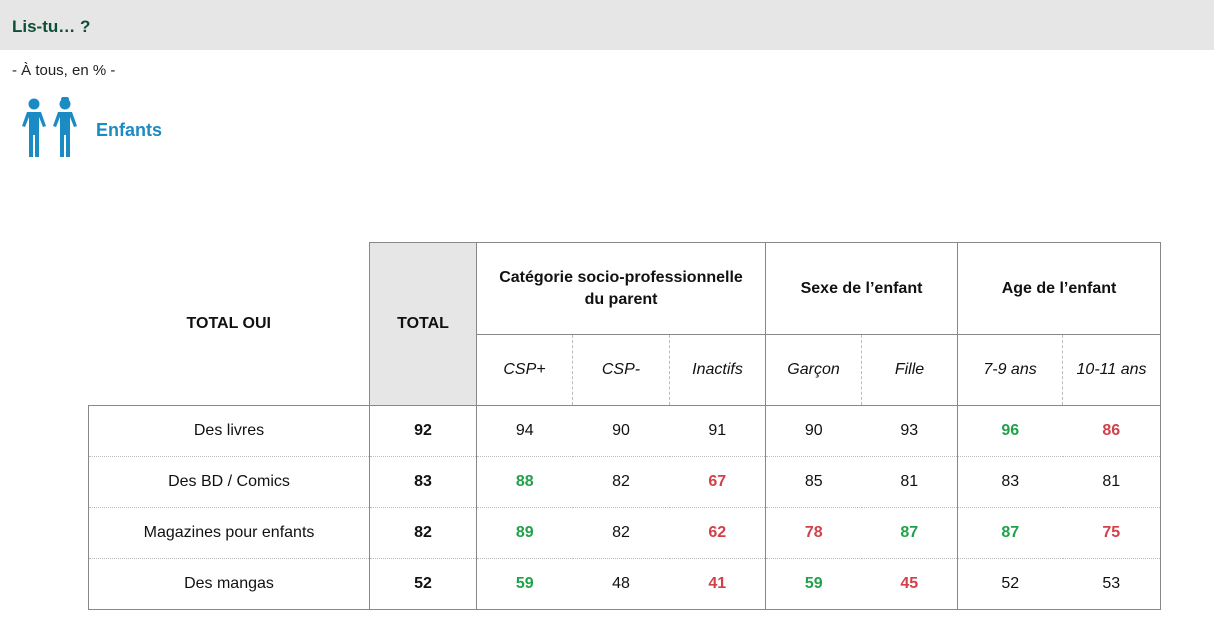  Describe the element at coordinates (910, 370) in the screenshot. I see `sub-header-fille: Fille` at that location.